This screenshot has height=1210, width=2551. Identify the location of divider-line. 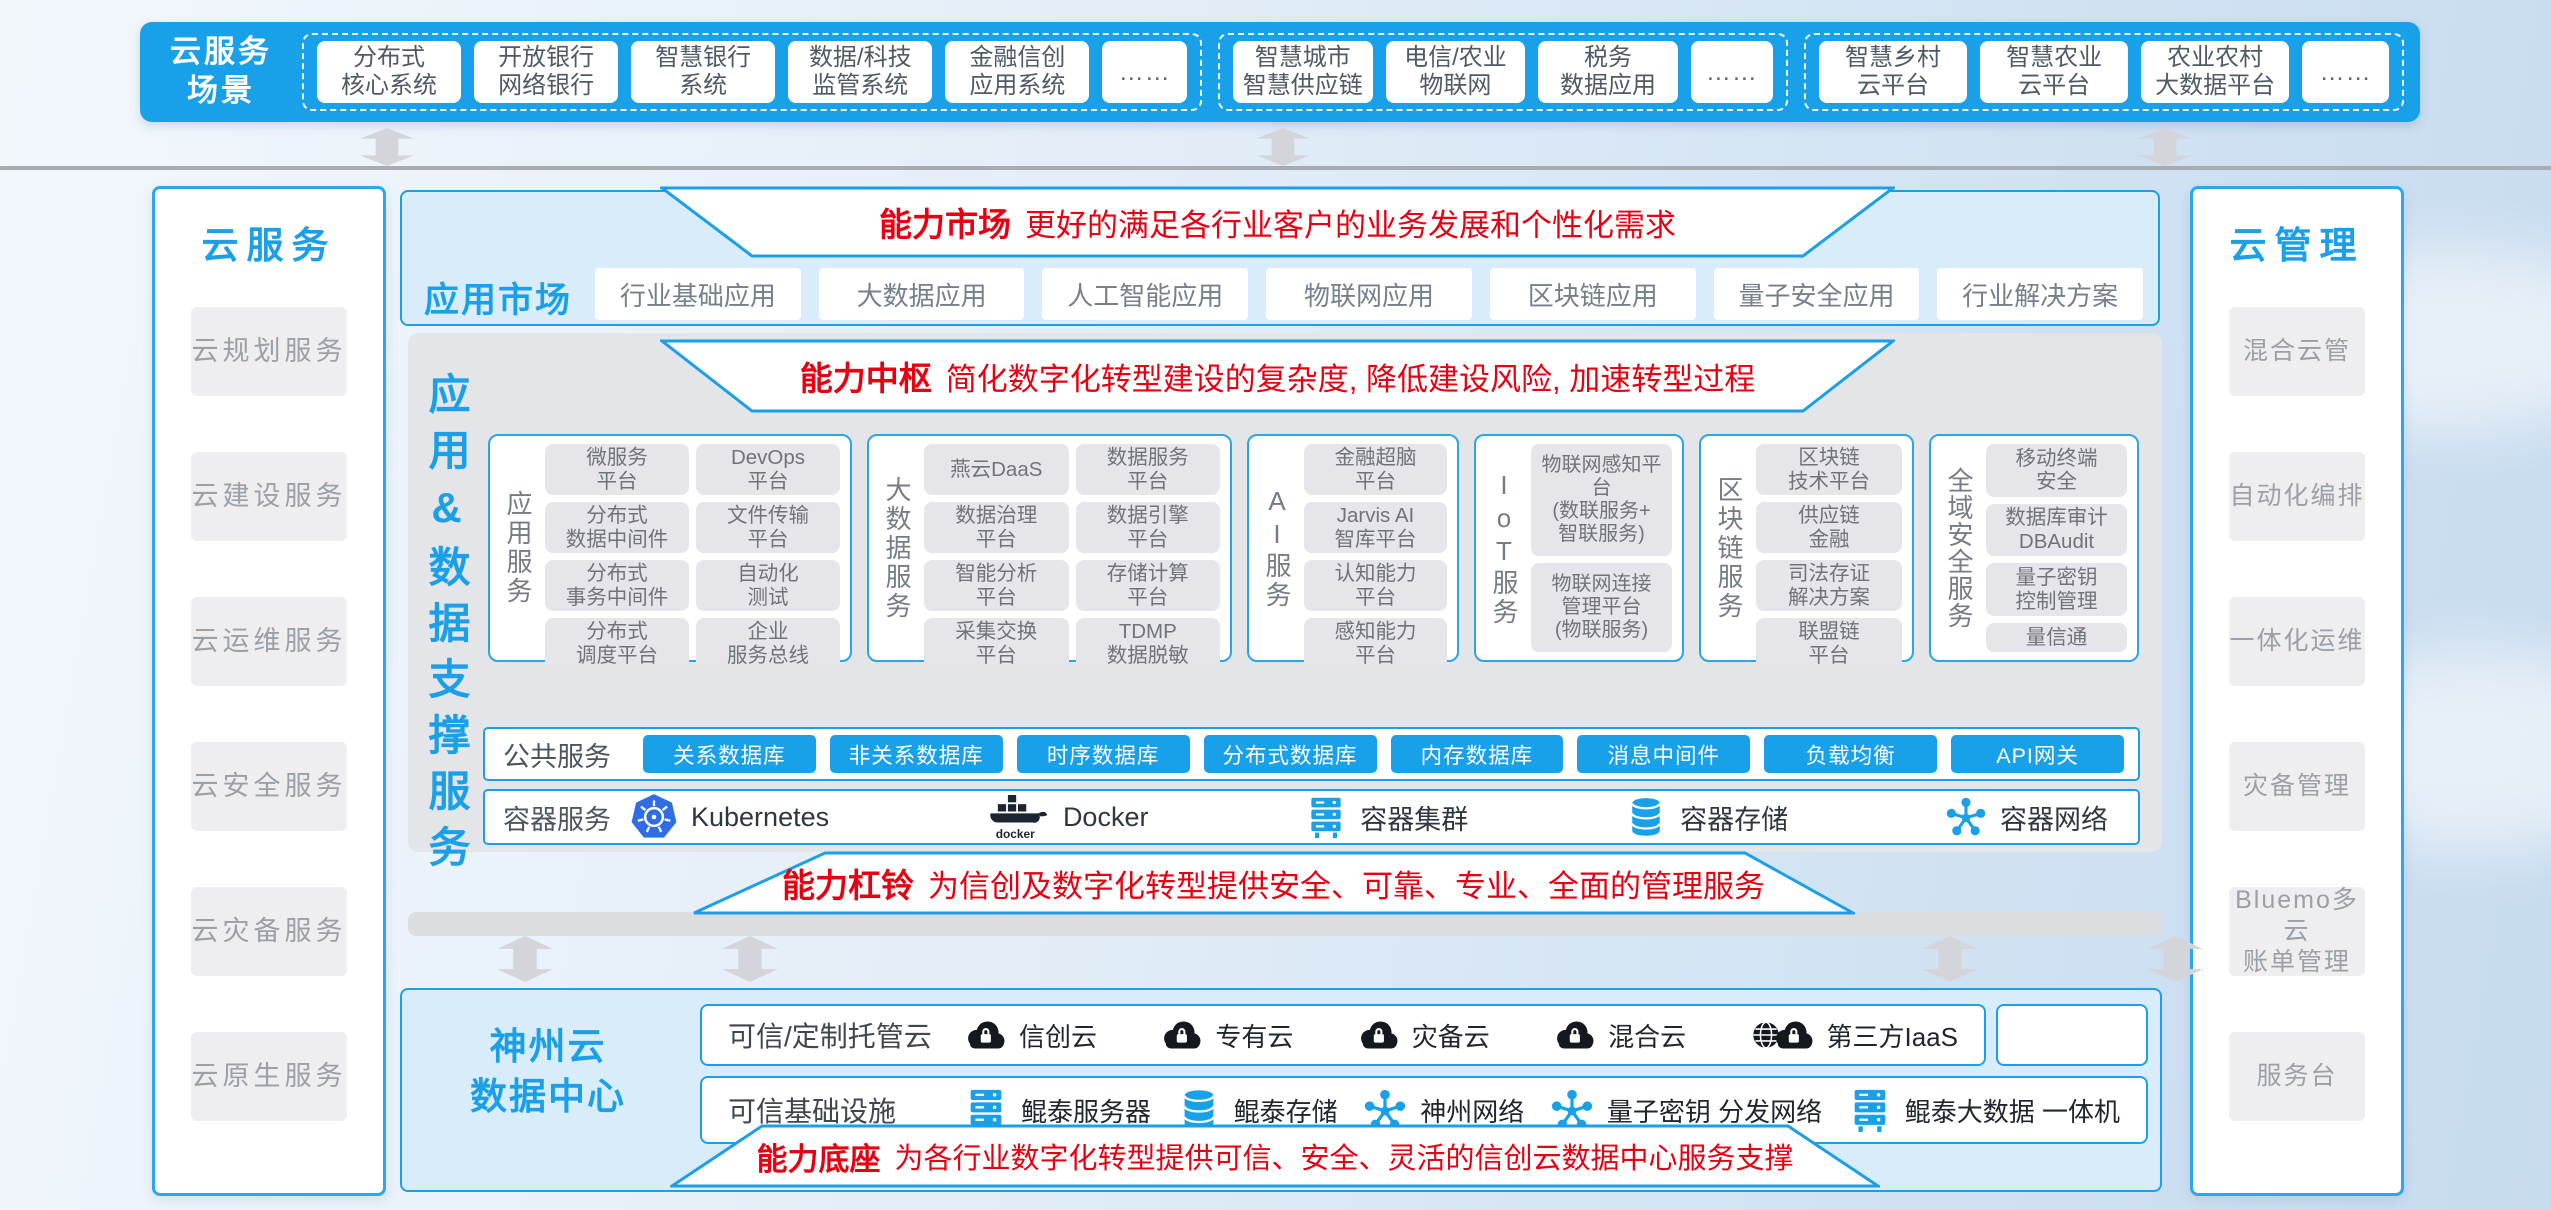
(1275, 168).